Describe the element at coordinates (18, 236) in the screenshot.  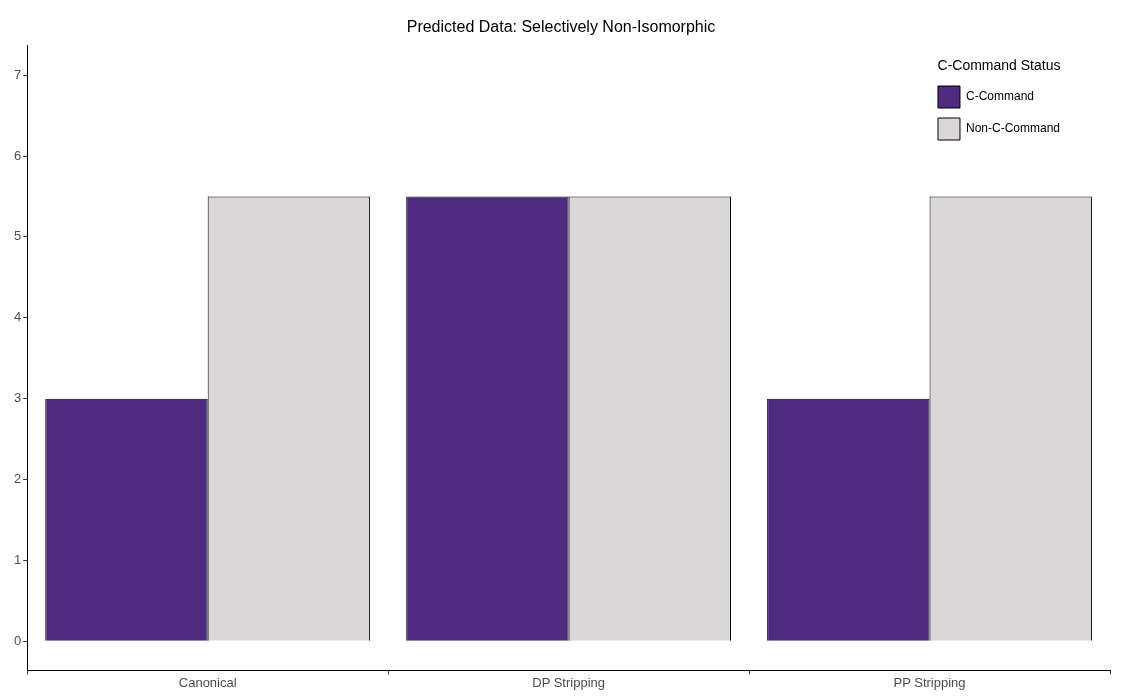
I see `y-tick-label: 5` at that location.